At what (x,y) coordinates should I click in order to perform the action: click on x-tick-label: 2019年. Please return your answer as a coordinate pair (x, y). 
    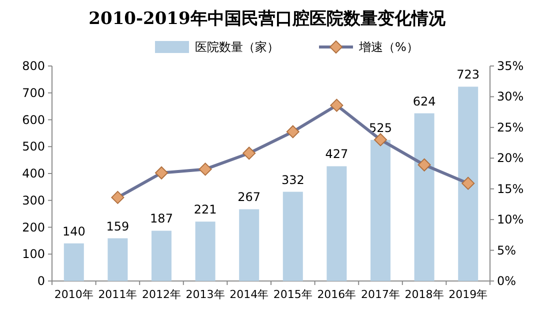
    Looking at the image, I should click on (468, 294).